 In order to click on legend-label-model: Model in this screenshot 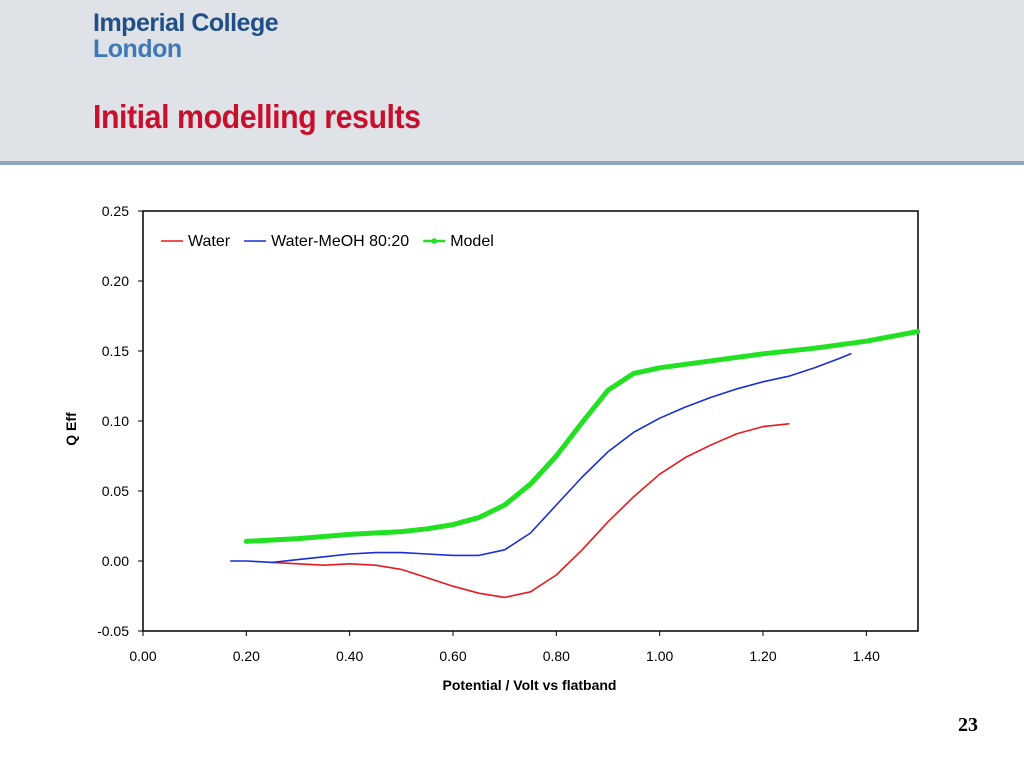, I will do `click(472, 241)`.